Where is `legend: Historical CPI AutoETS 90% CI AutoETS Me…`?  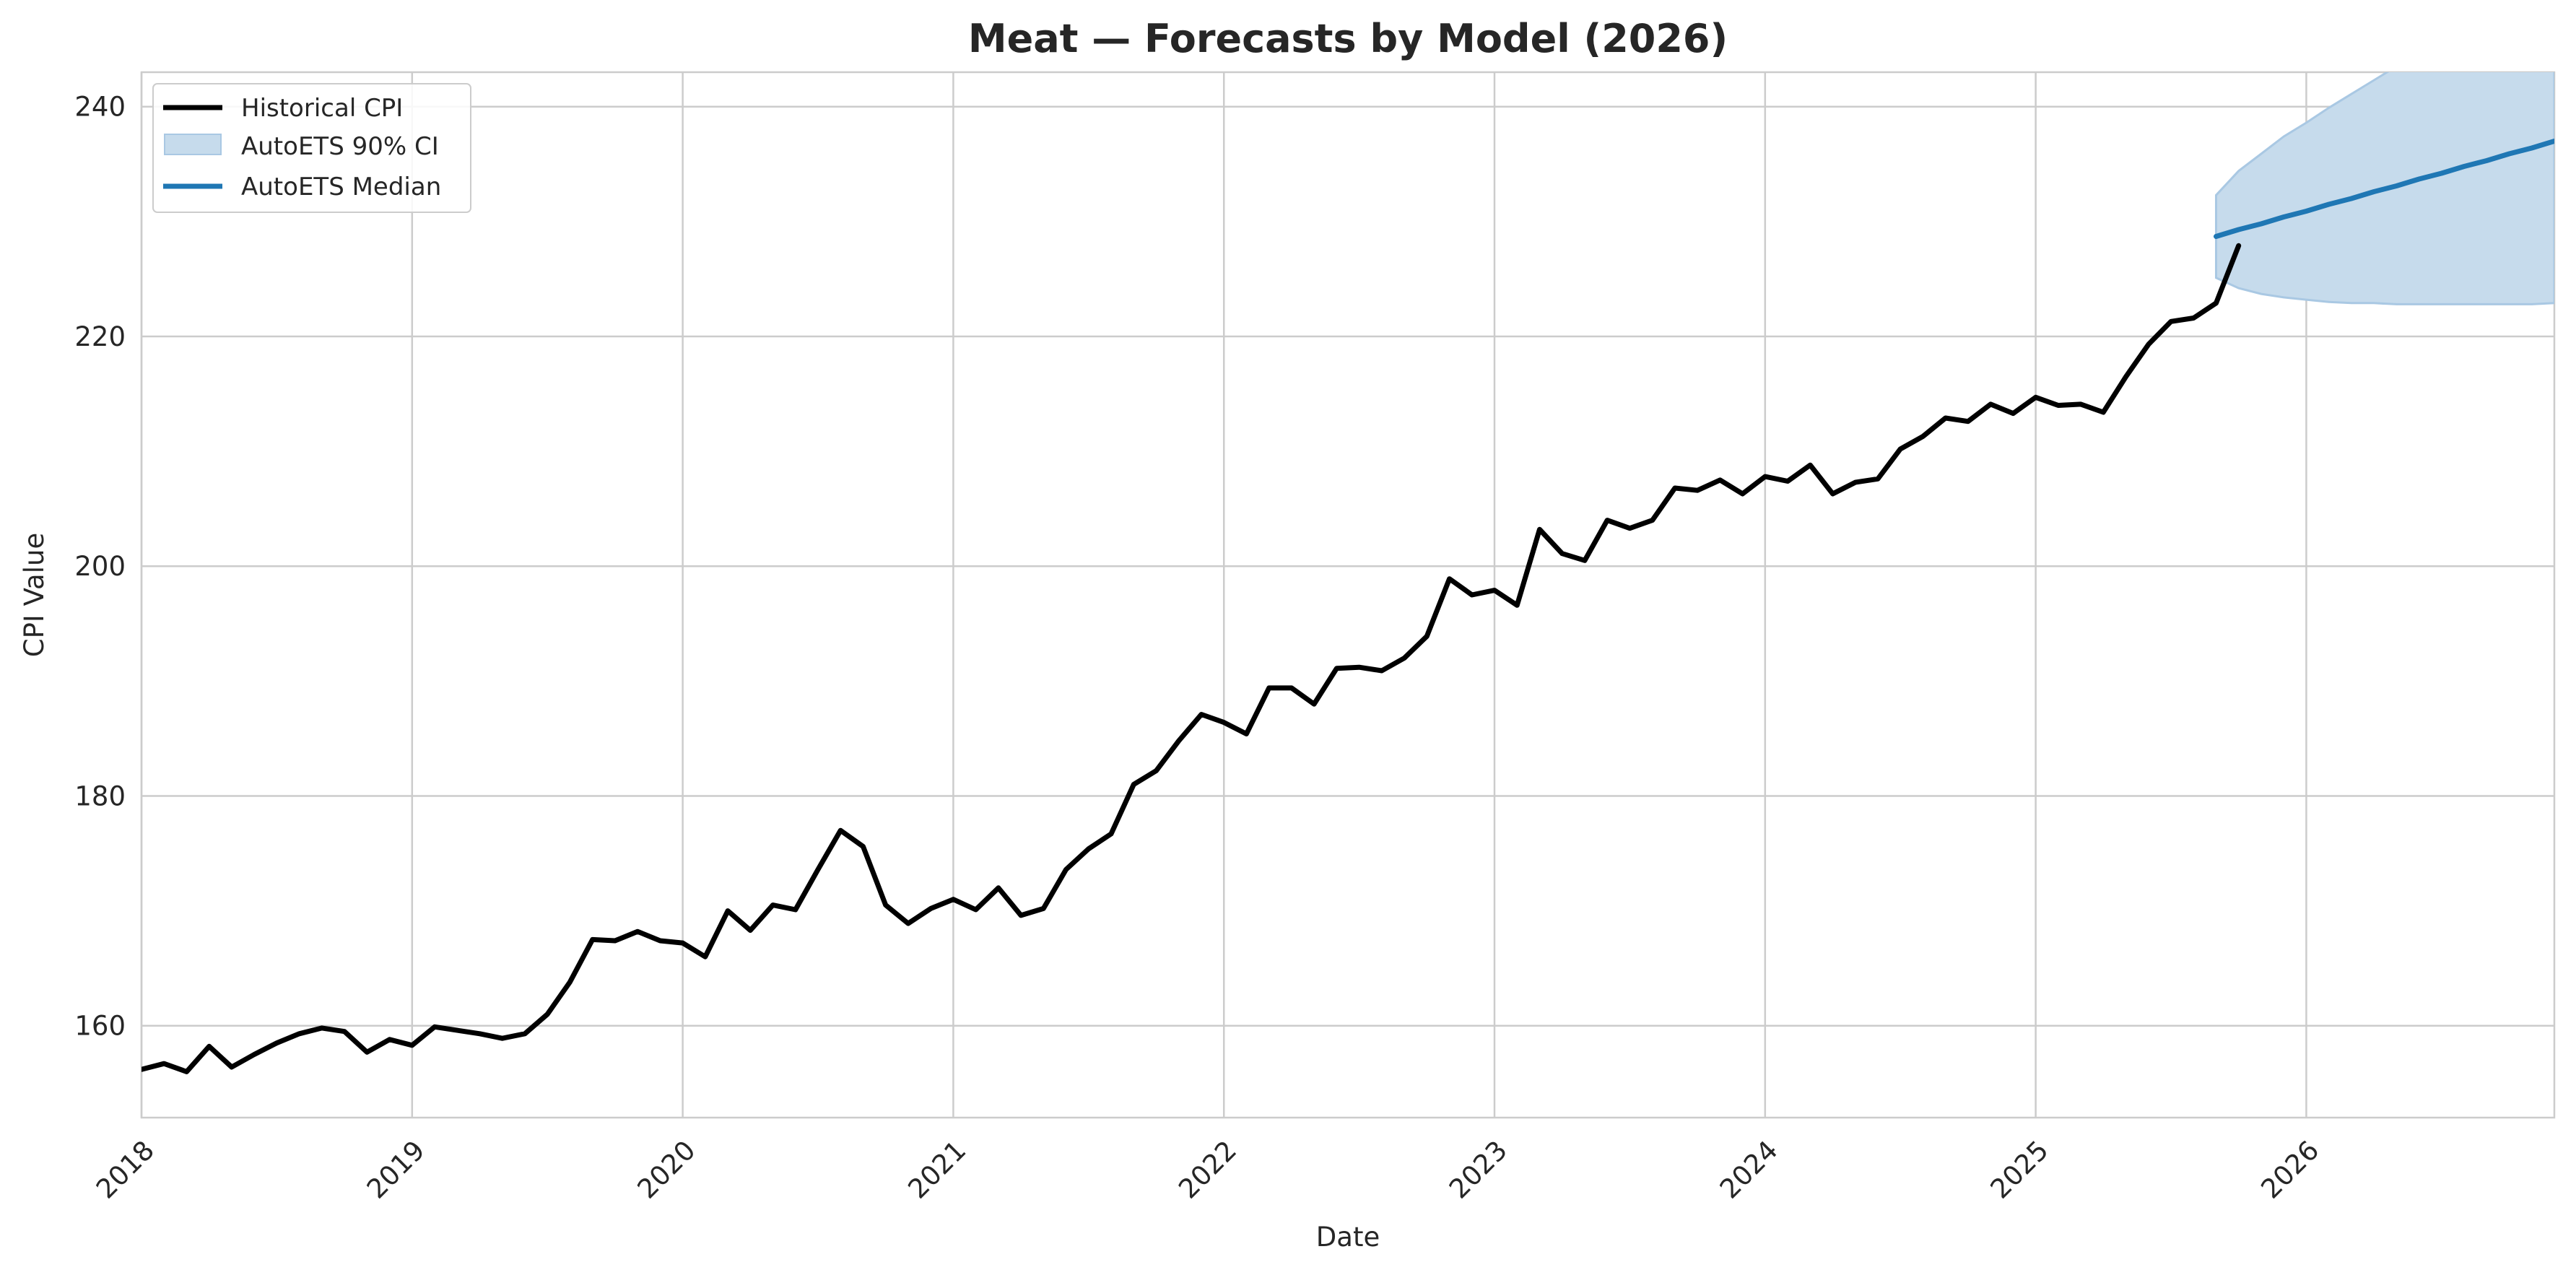 legend: Historical CPI AutoETS 90% CI AutoETS Me… is located at coordinates (311, 148).